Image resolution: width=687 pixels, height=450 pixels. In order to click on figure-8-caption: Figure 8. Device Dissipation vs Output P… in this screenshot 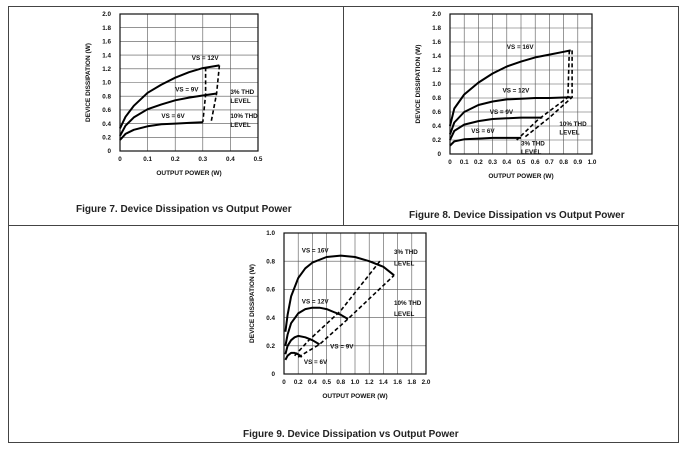, I will do `click(517, 215)`.